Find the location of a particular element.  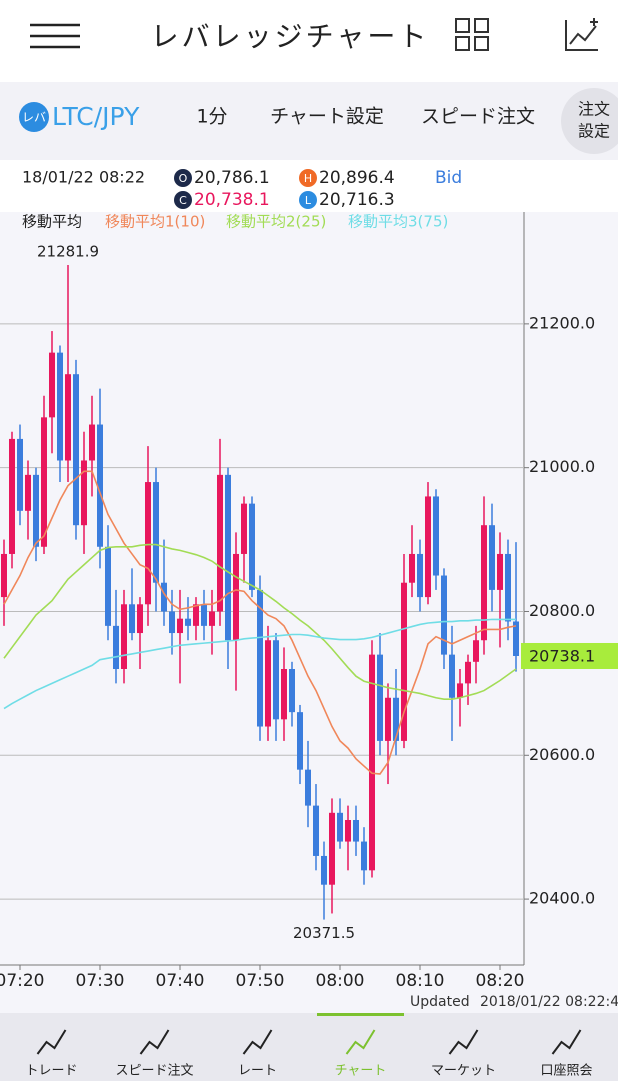

layout-button is located at coordinates (472, 34).